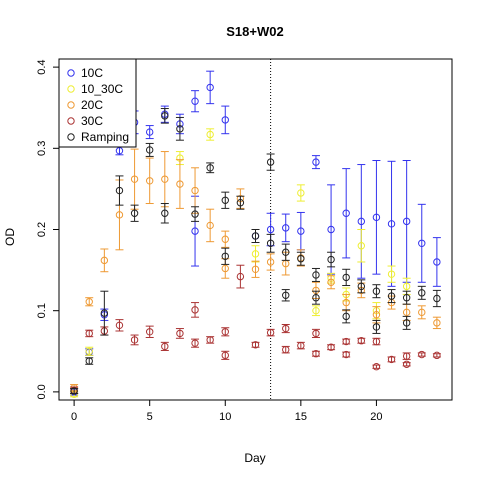  I want to click on legend-label: 20C, so click(92, 105).